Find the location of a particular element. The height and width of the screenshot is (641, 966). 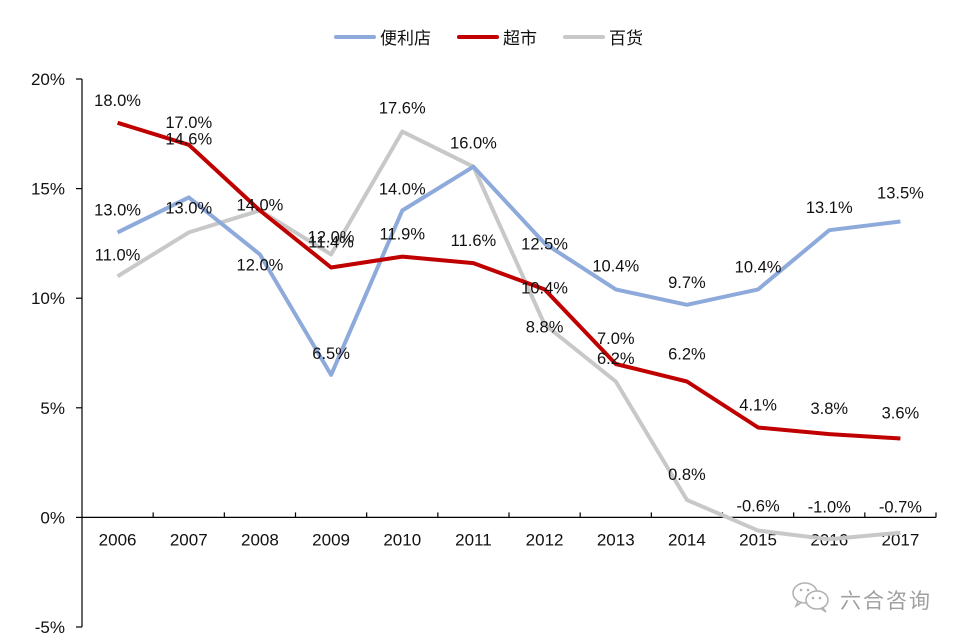

data-label-convenience: 6.5% is located at coordinates (331, 354).